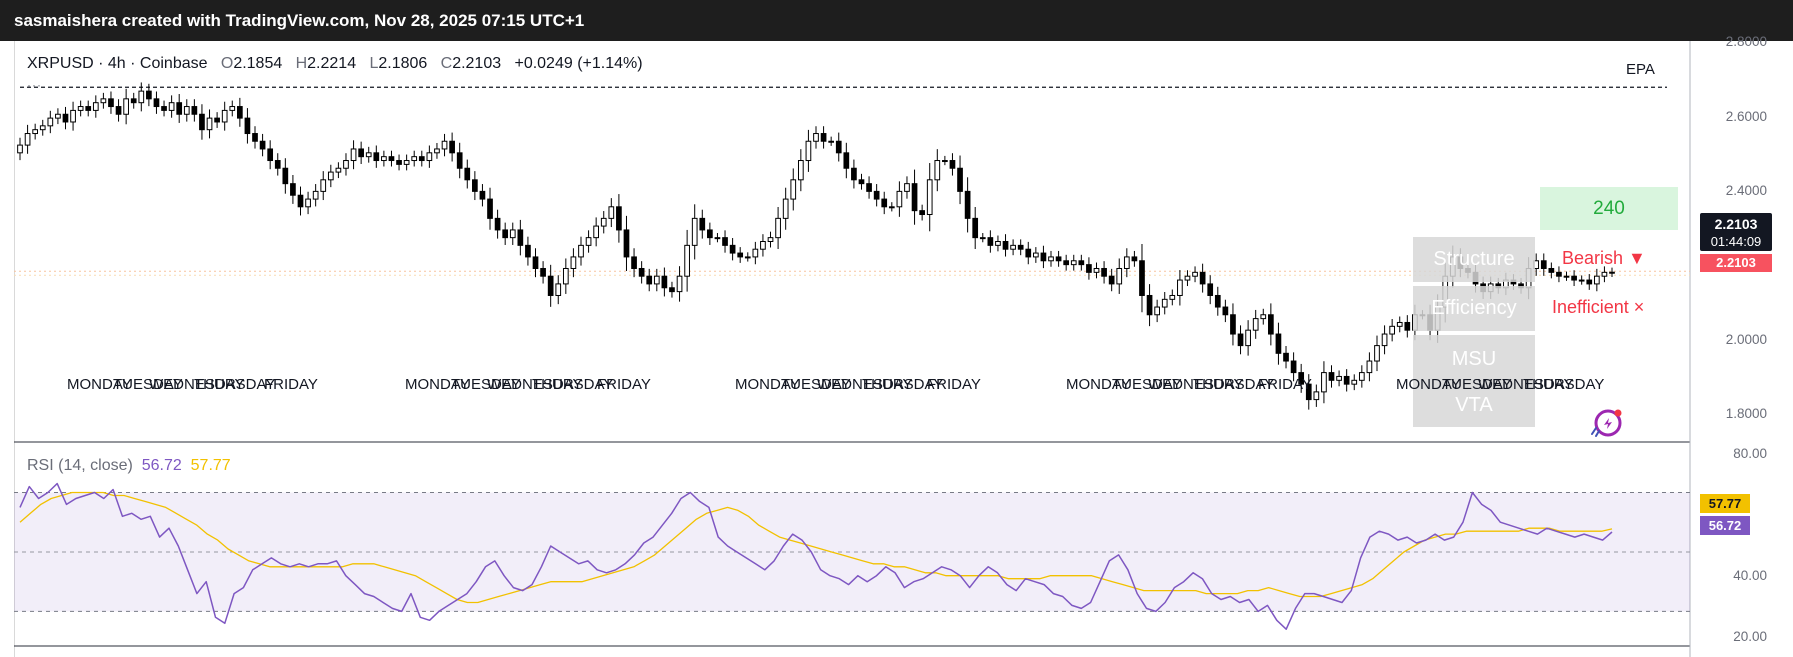 The height and width of the screenshot is (657, 1793). I want to click on last-price-tag: 2.2103 01:44:09, so click(1736, 232).